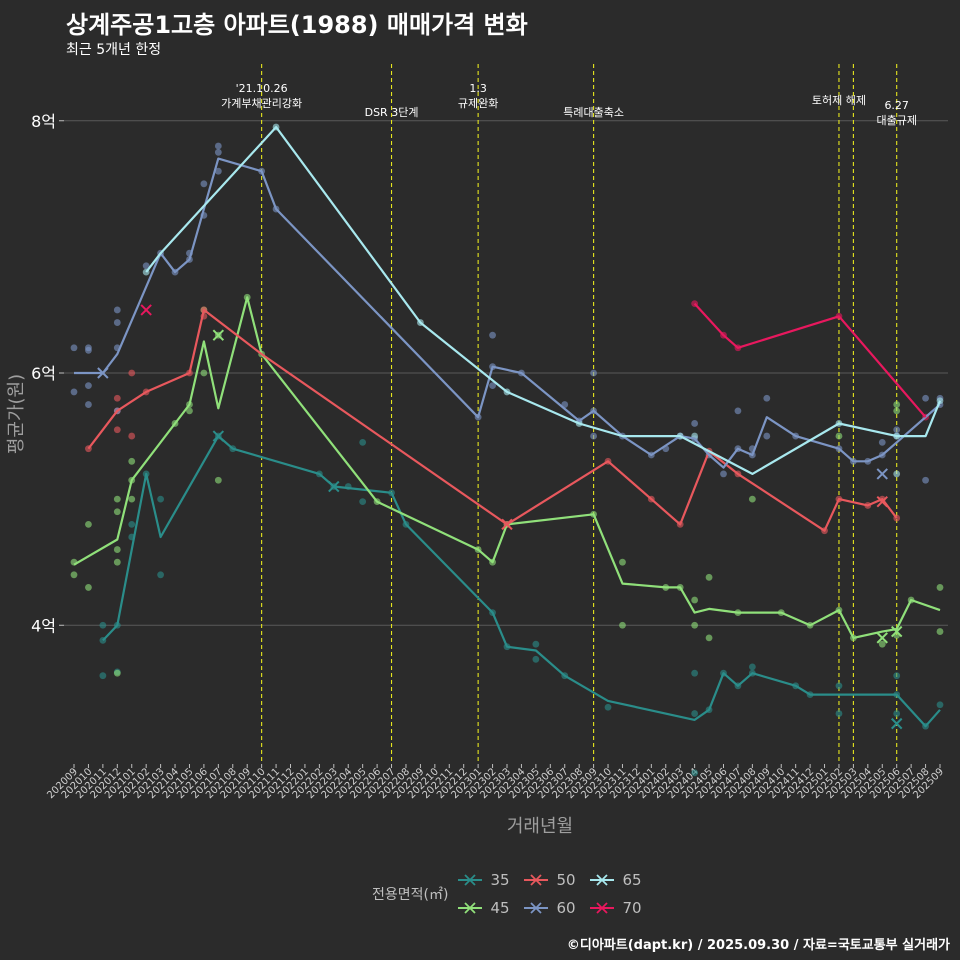 Image resolution: width=960 pixels, height=960 pixels. What do you see at coordinates (478, 88) in the screenshot?
I see `event-label: 1.3` at bounding box center [478, 88].